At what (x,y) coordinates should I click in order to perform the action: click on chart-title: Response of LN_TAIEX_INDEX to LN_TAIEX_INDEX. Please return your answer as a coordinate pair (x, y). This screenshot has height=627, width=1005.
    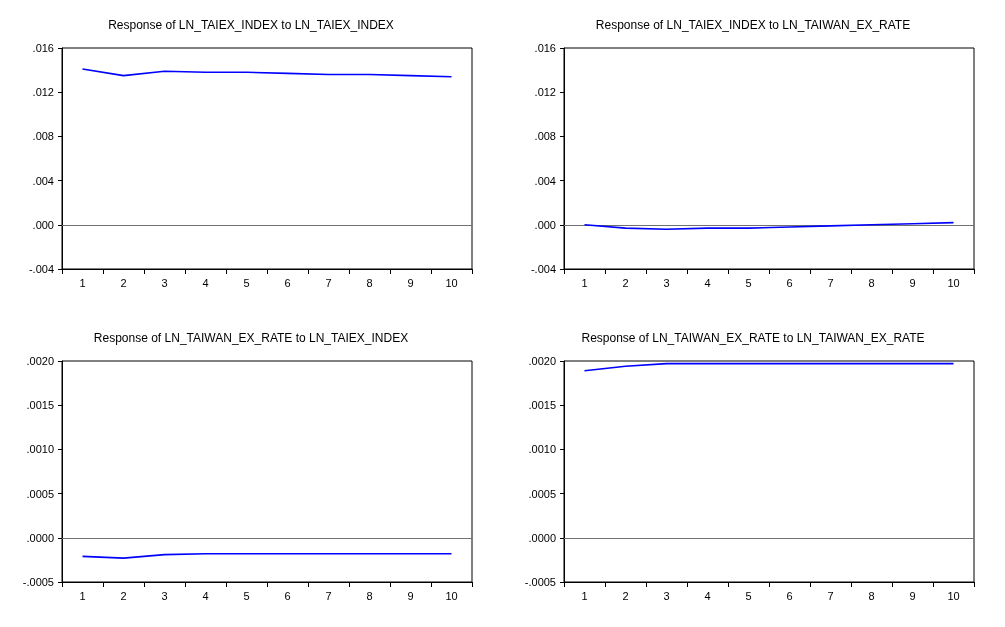
    Looking at the image, I should click on (251, 25).